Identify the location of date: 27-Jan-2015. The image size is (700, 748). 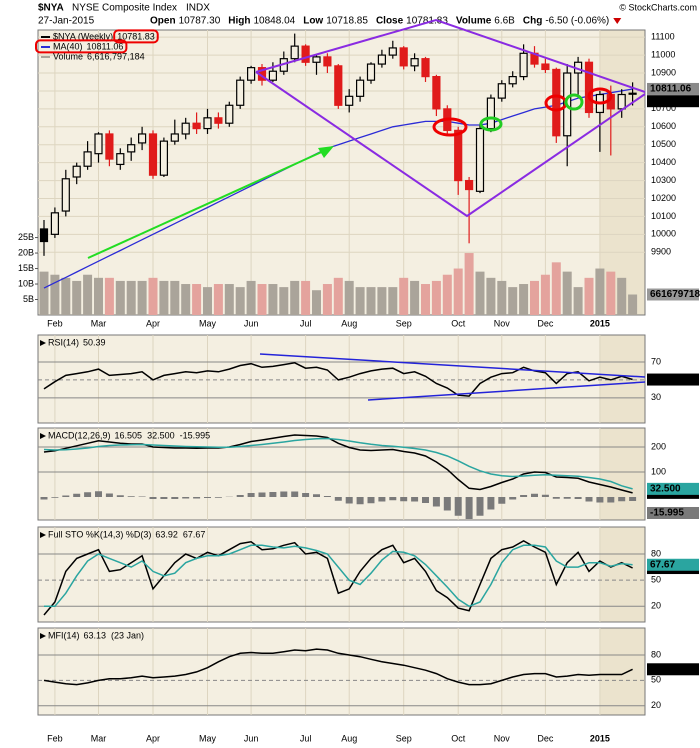
(66, 21).